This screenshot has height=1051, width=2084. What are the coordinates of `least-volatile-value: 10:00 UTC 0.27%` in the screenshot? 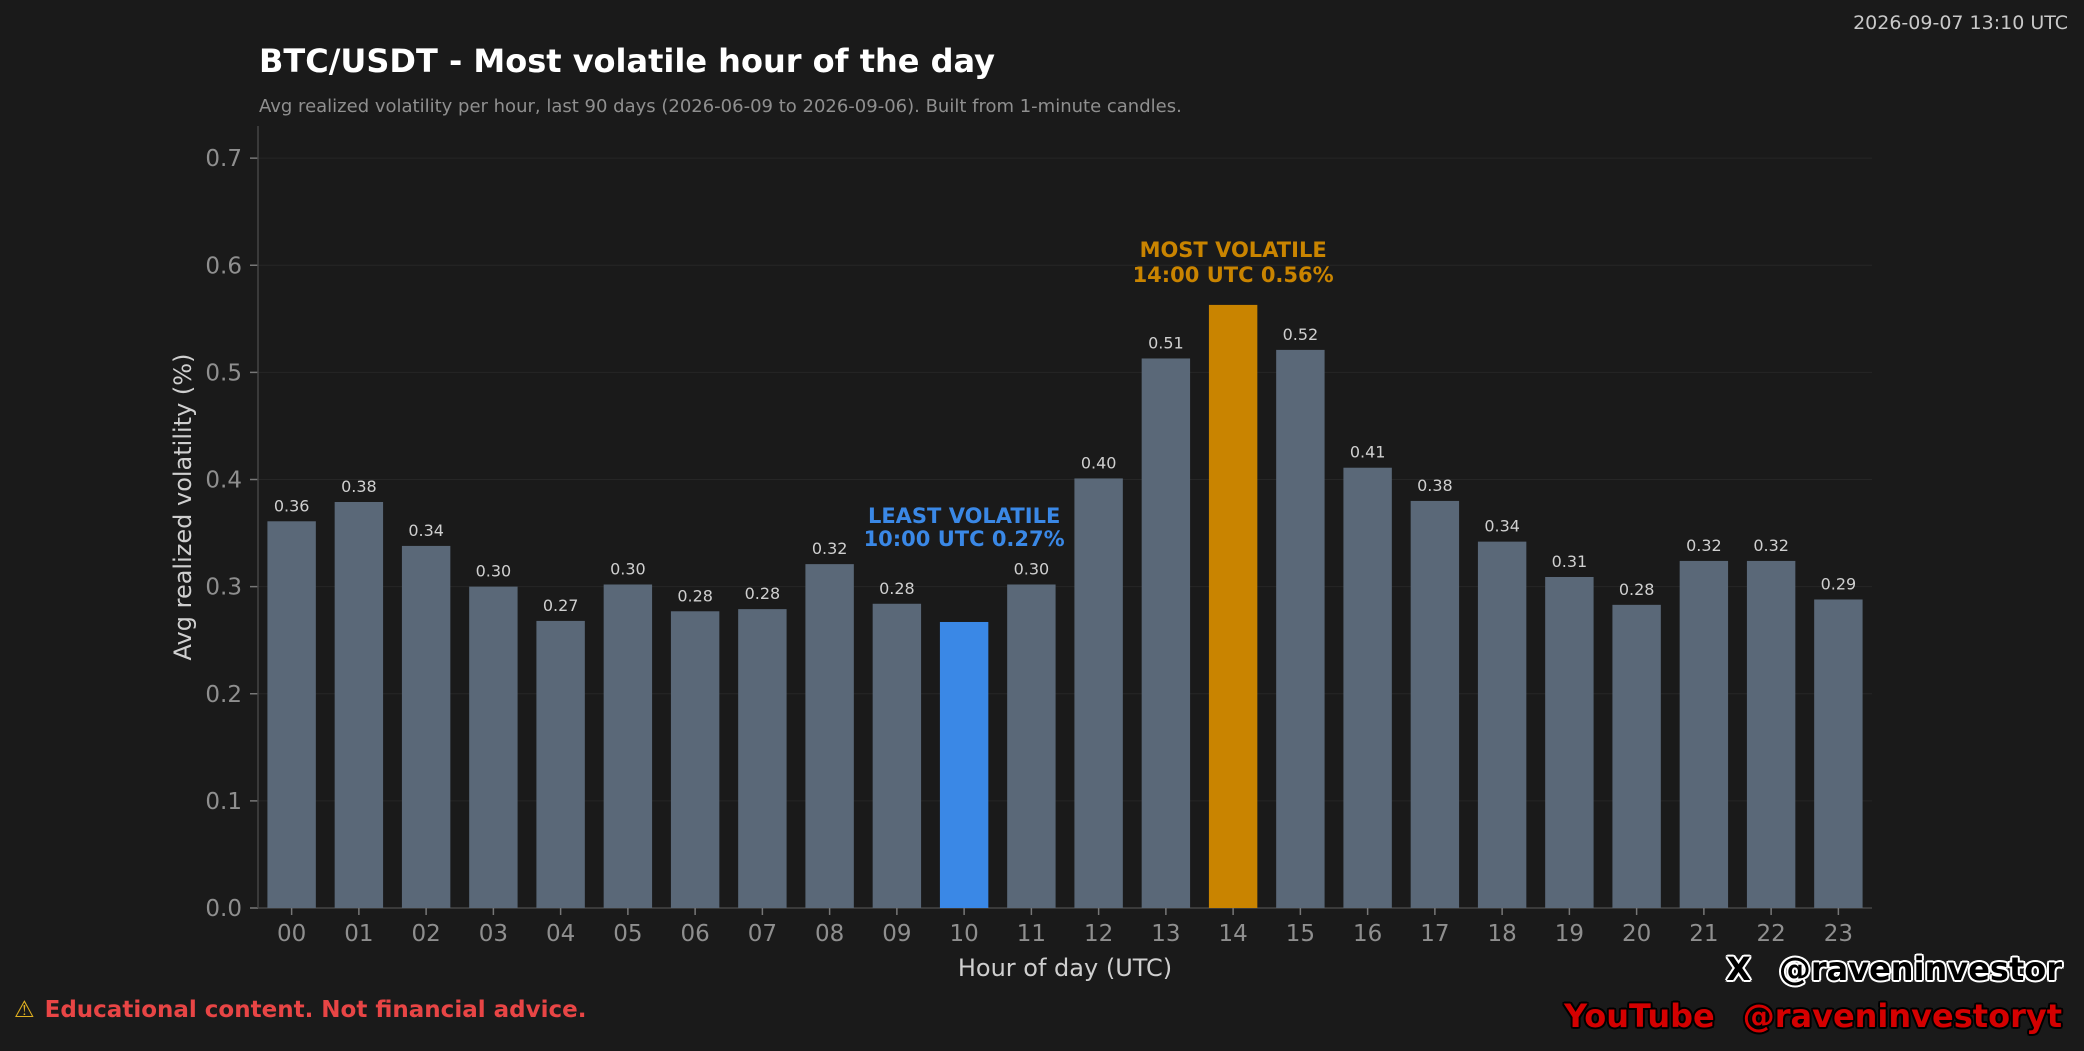 It's located at (964, 539).